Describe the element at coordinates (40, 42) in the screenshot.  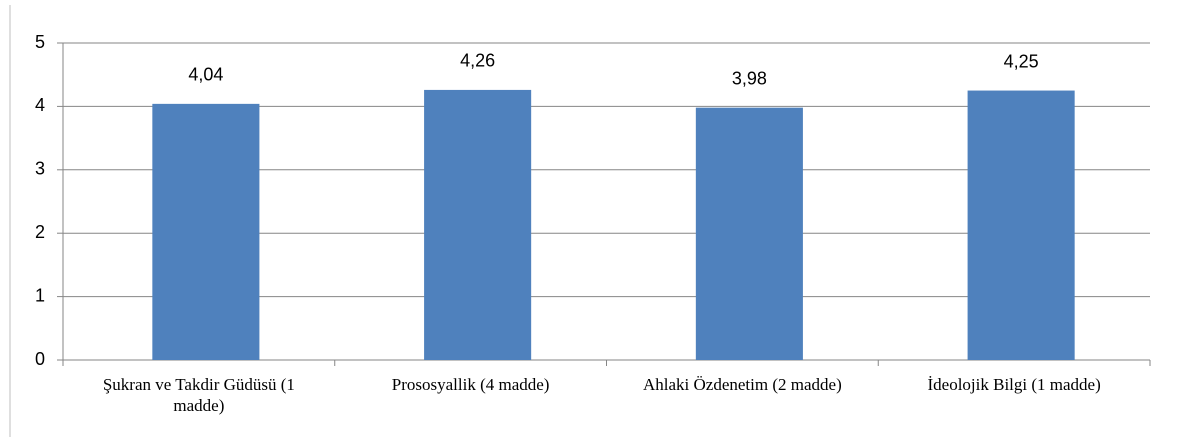
I see `y-tick-label: 5` at that location.